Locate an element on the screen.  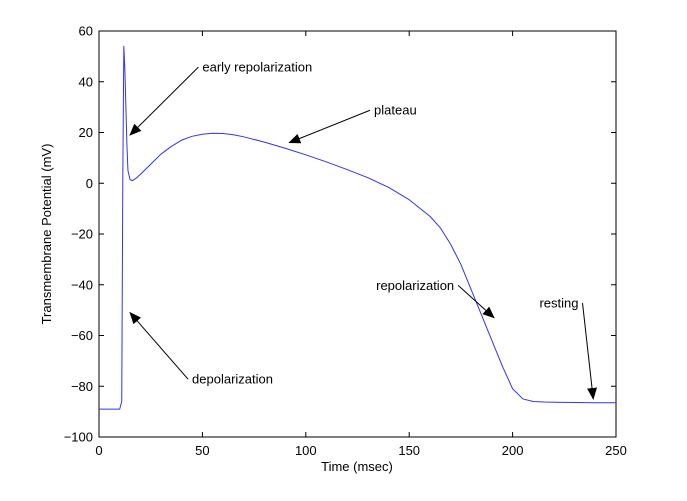
y-tick-label: 40 is located at coordinates (86, 81).